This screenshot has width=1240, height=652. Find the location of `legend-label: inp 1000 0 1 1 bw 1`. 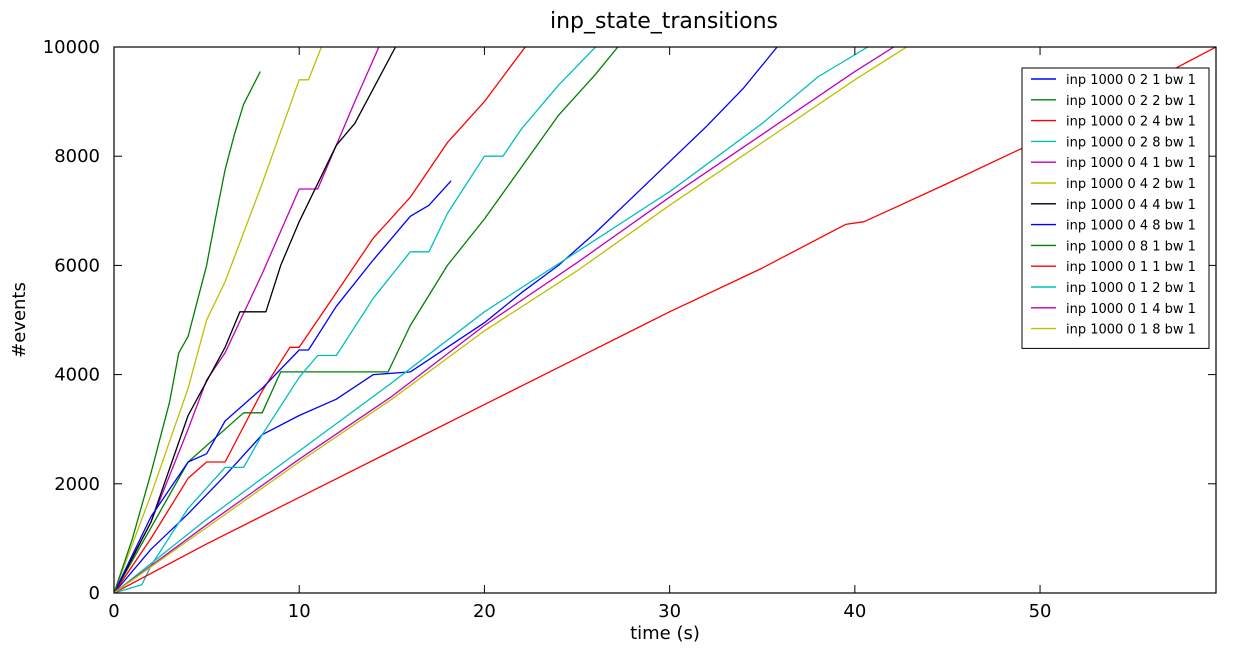

legend-label: inp 1000 0 1 1 bw 1 is located at coordinates (1131, 267).